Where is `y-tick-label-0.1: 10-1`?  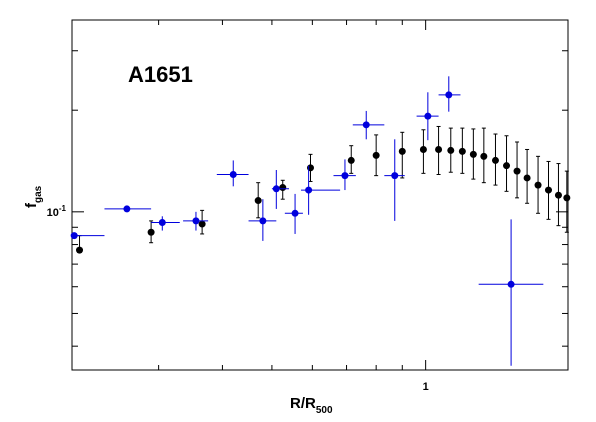 y-tick-label-0.1: 10-1 is located at coordinates (57, 211).